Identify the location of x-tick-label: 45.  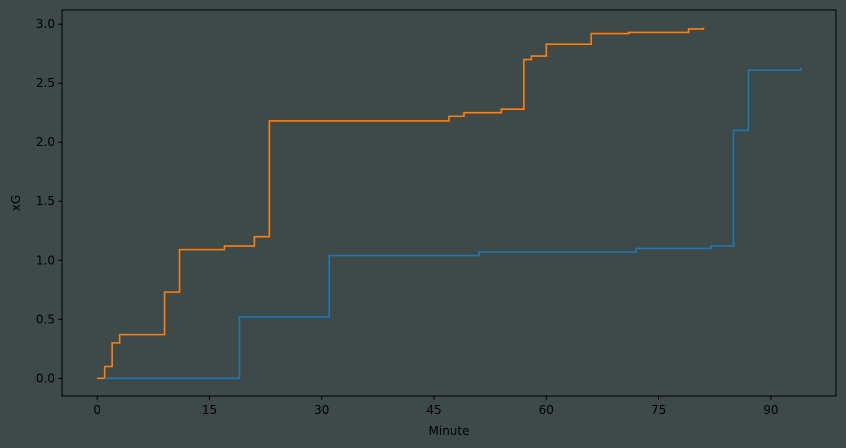
(433, 410).